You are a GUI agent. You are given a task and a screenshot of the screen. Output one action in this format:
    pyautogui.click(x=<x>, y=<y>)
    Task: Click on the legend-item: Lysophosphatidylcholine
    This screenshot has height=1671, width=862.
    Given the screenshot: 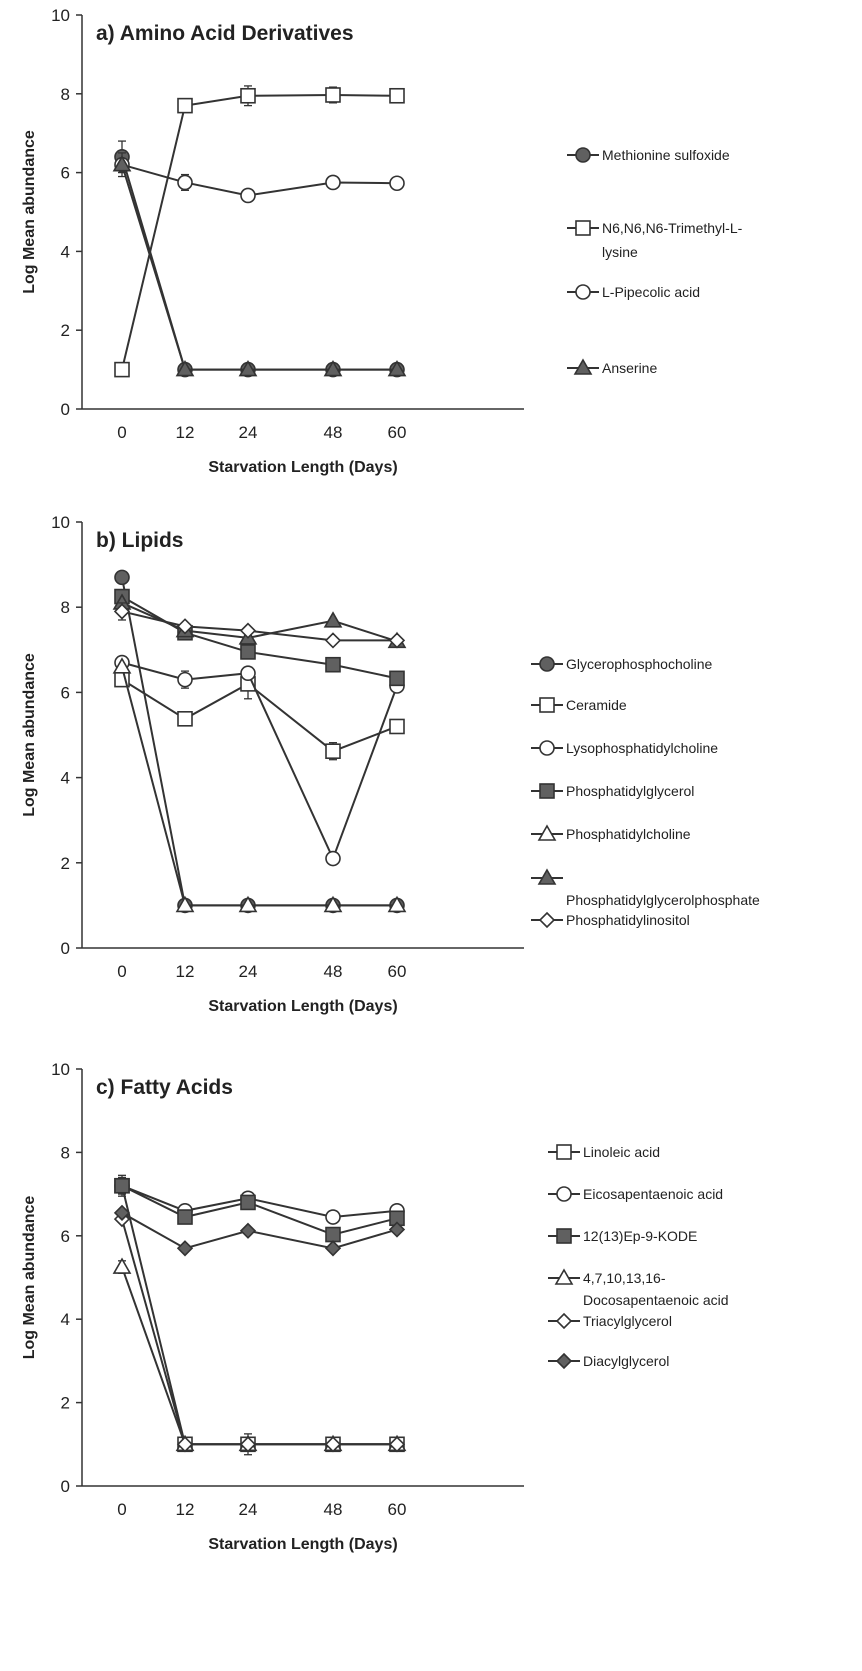 What is the action you would take?
    pyautogui.click(x=624, y=748)
    